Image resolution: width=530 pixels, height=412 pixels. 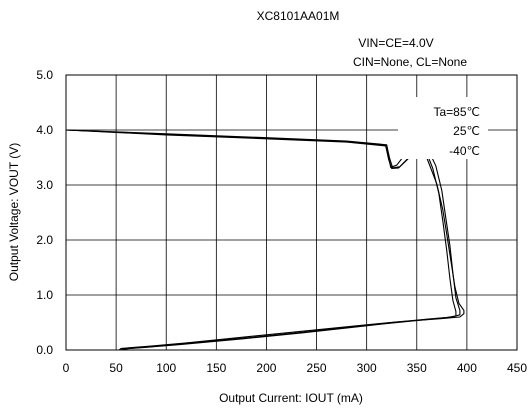 What do you see at coordinates (166, 368) in the screenshot?
I see `x-tick-label: 100` at bounding box center [166, 368].